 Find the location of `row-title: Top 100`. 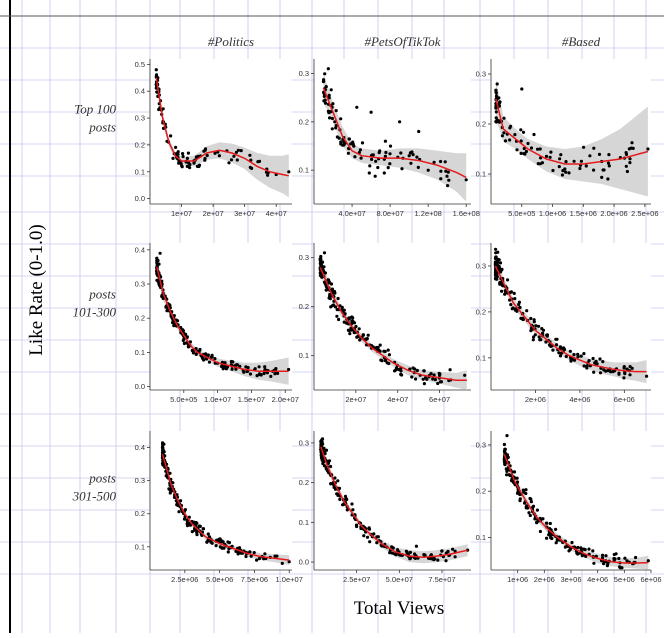

row-title: Top 100 is located at coordinates (95, 109).